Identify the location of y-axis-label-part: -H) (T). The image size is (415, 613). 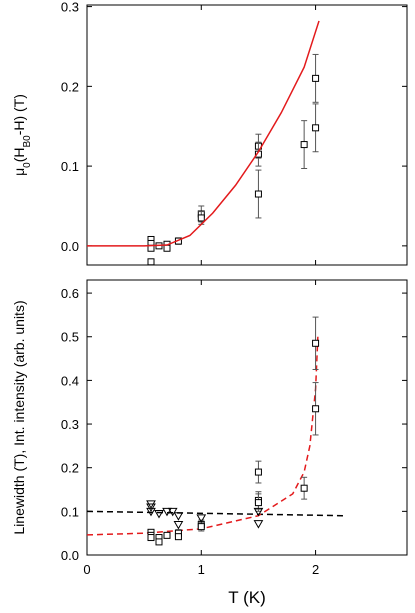
(19, 114).